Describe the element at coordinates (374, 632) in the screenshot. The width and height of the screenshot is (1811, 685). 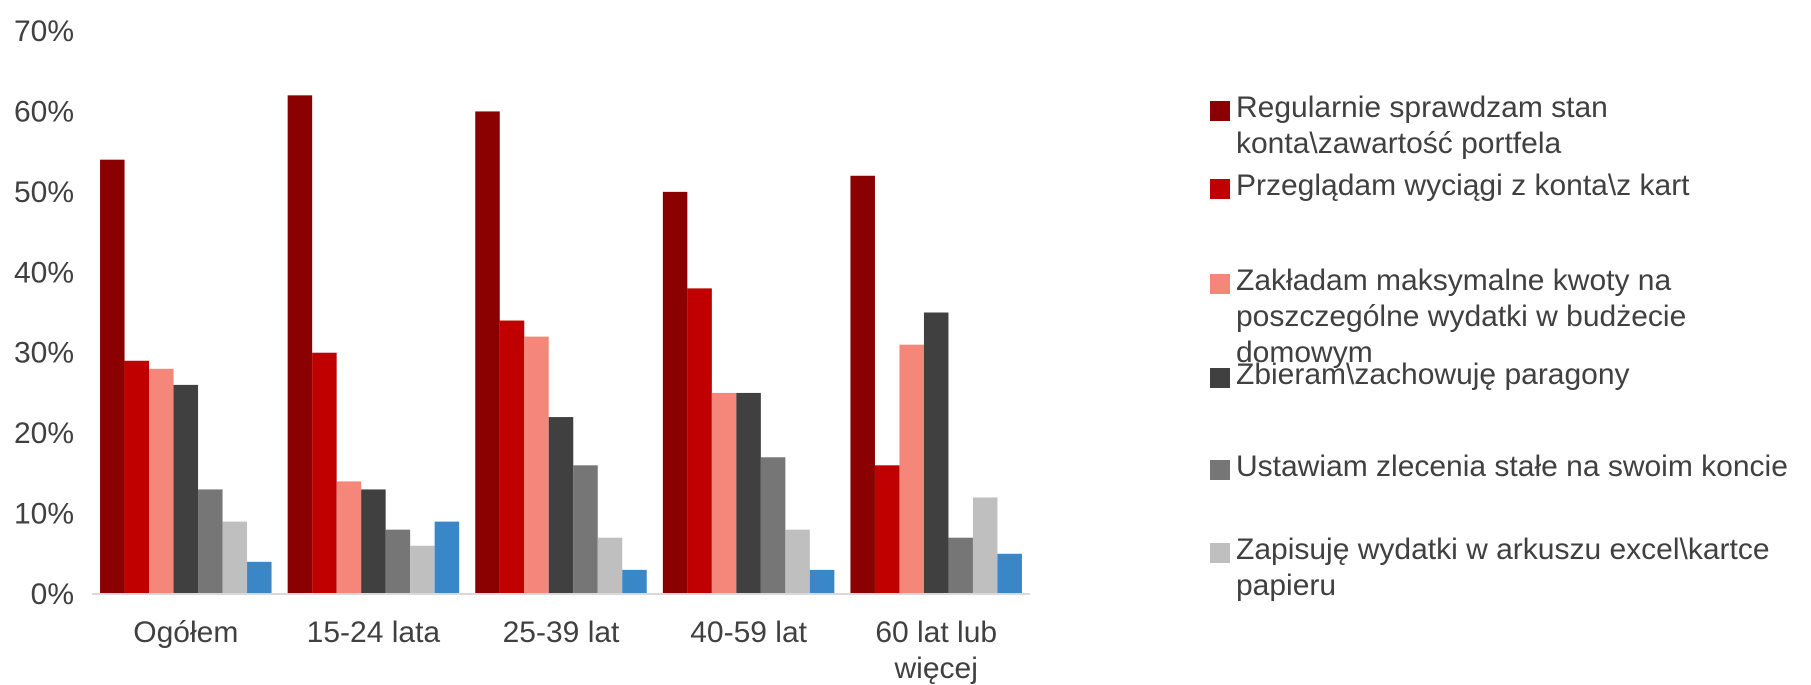
I see `x-category-label: 15-24 lata` at that location.